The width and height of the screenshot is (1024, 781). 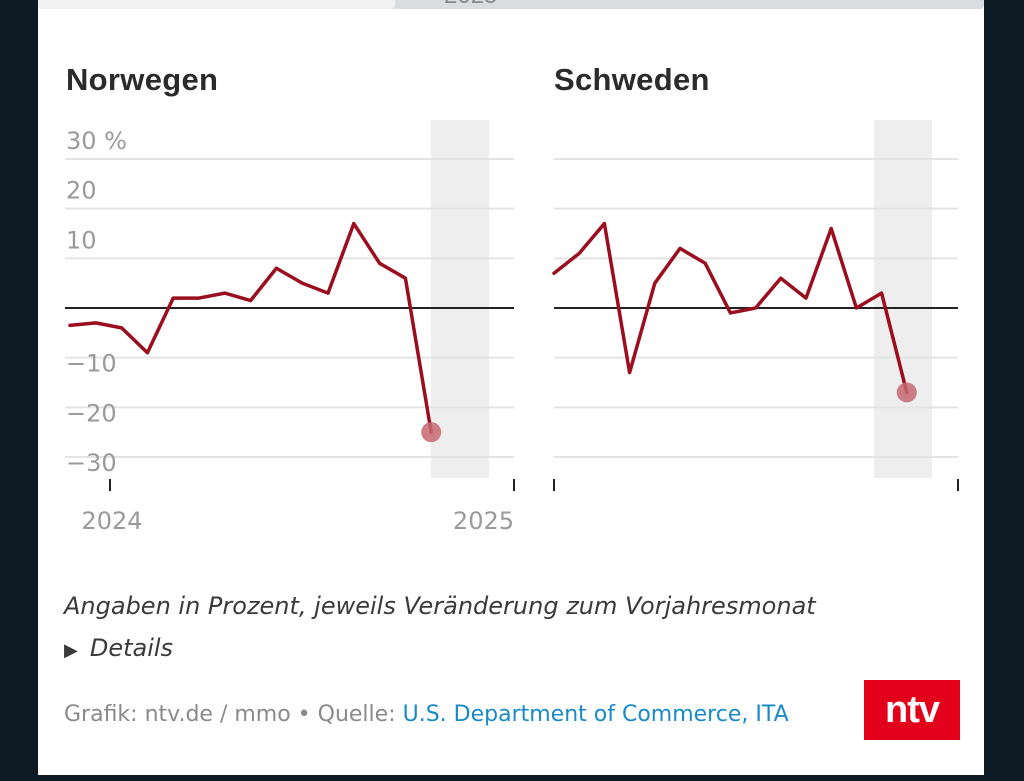 I want to click on chart-title-schweden: Schweden, so click(x=632, y=79).